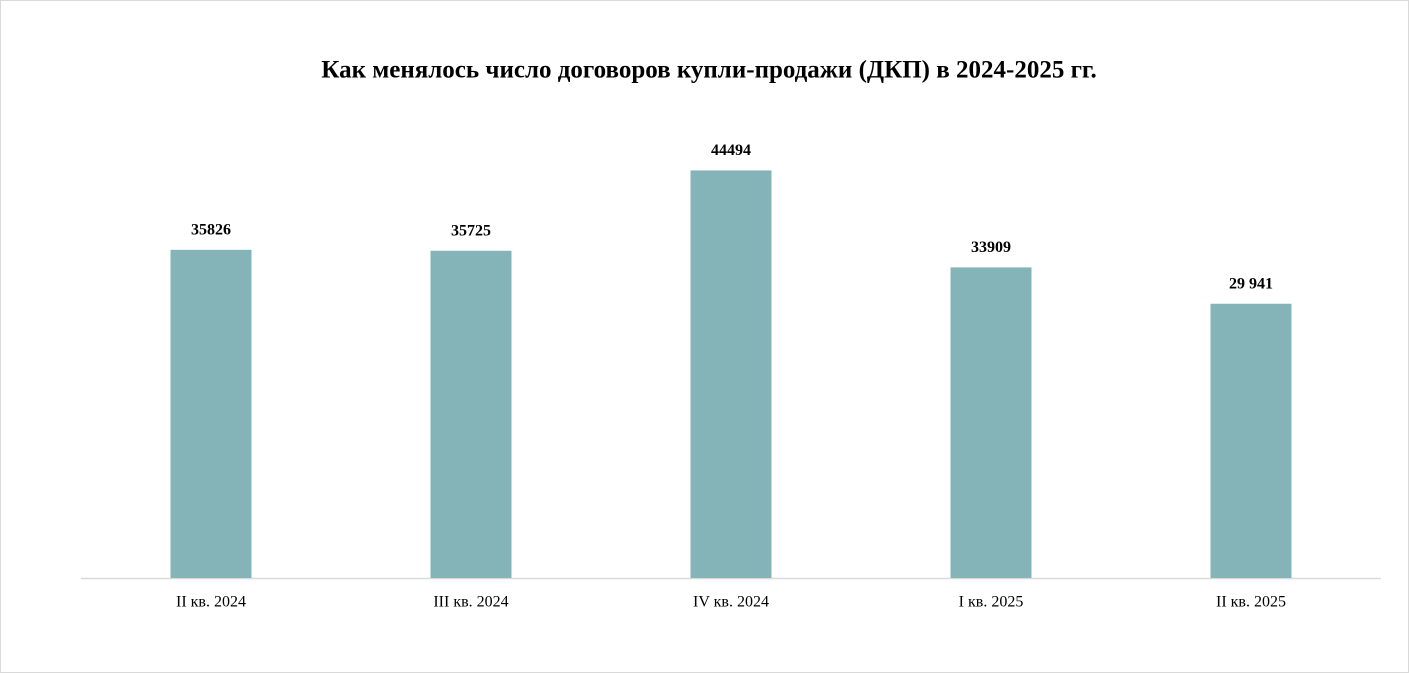 The height and width of the screenshot is (673, 1409). Describe the element at coordinates (991, 247) in the screenshot. I see `data-label: 33909` at that location.